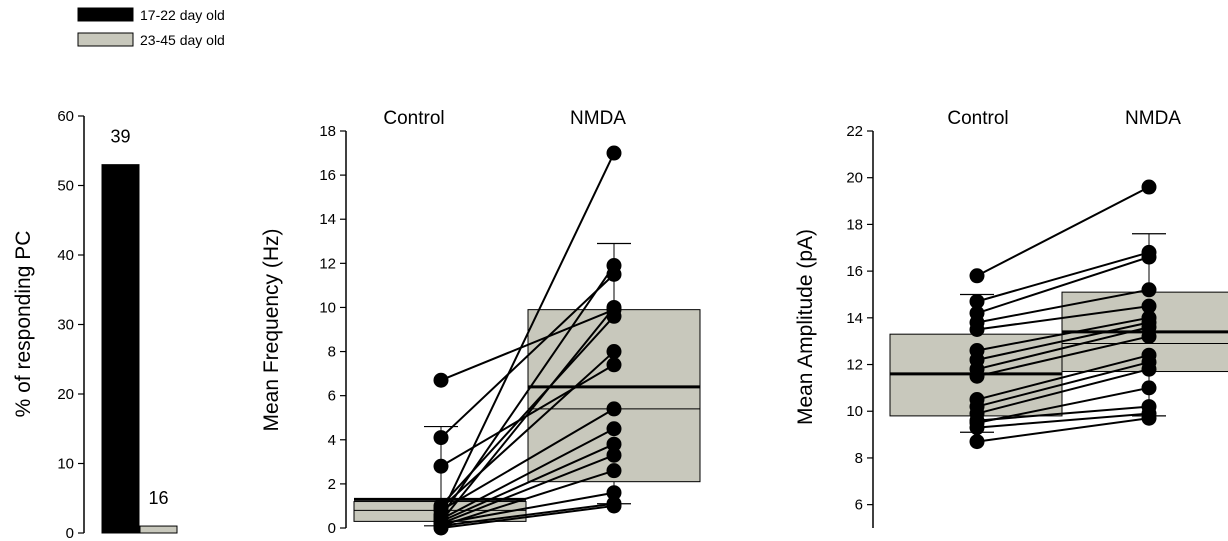  Describe the element at coordinates (854, 224) in the screenshot. I see `amplitude-tick-label-6: 18` at that location.